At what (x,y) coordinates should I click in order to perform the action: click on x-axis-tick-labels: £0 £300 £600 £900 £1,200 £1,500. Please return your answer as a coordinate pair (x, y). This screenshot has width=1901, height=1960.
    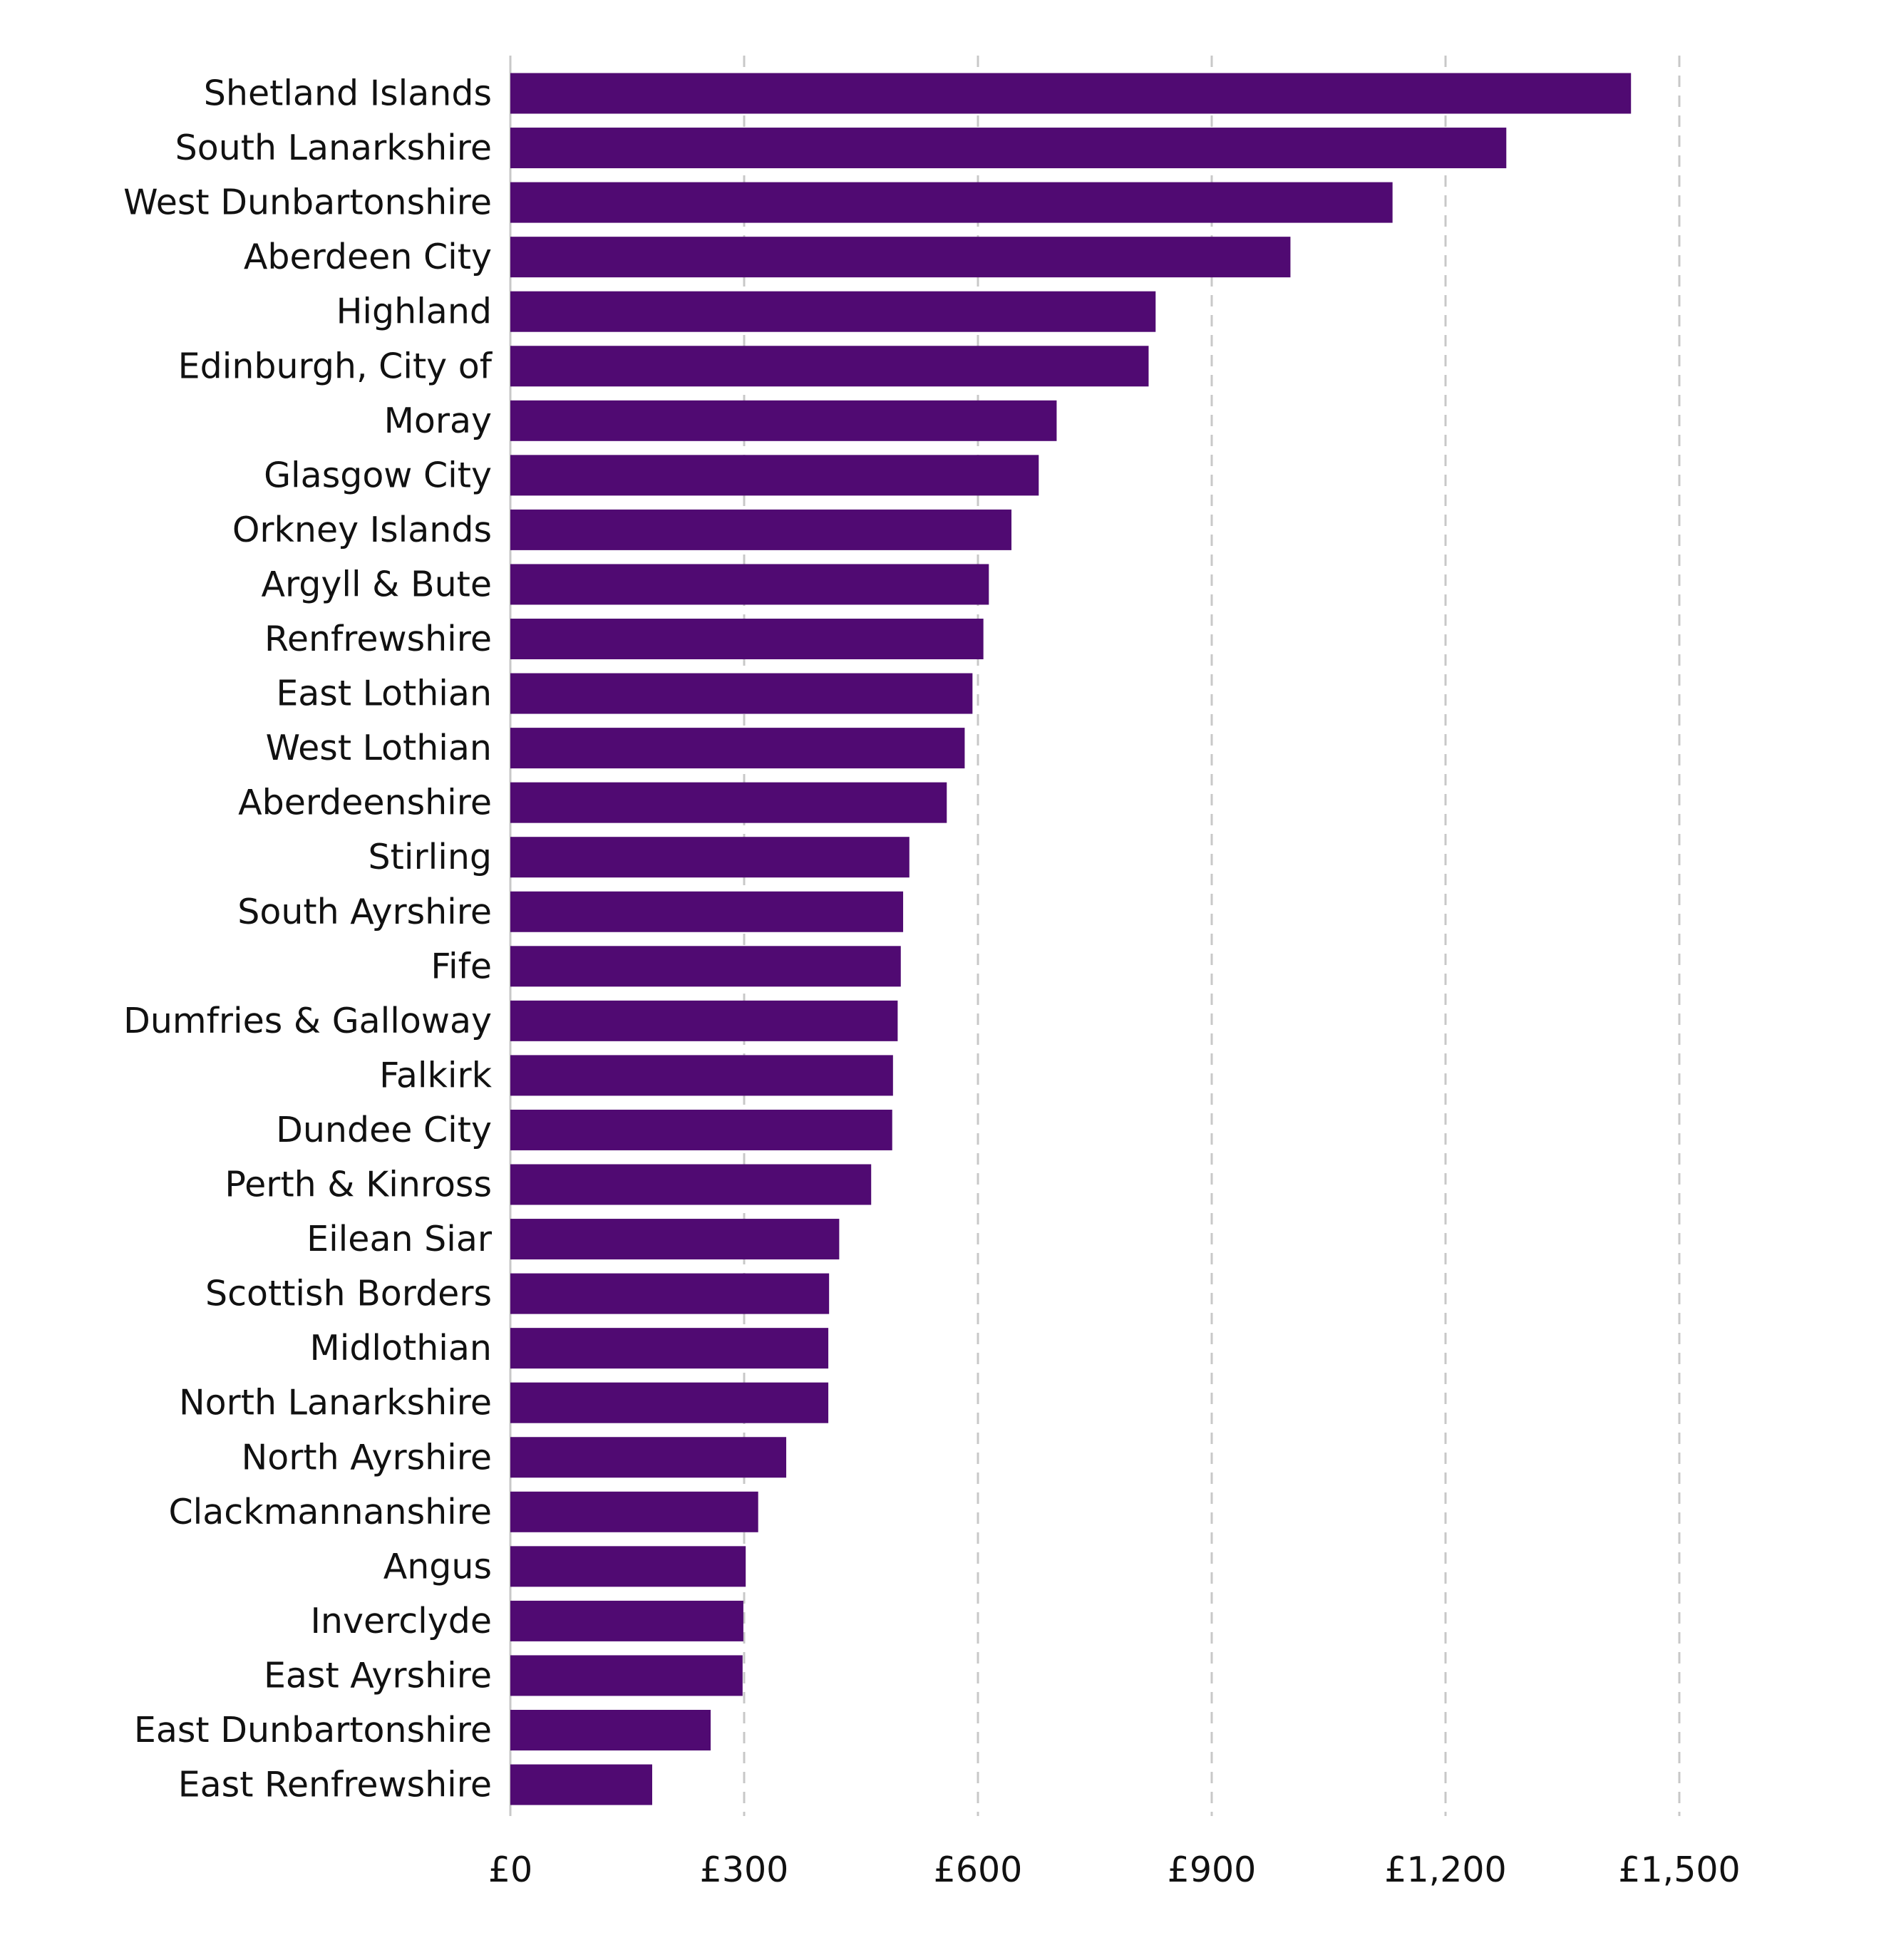
    Looking at the image, I should click on (1114, 1870).